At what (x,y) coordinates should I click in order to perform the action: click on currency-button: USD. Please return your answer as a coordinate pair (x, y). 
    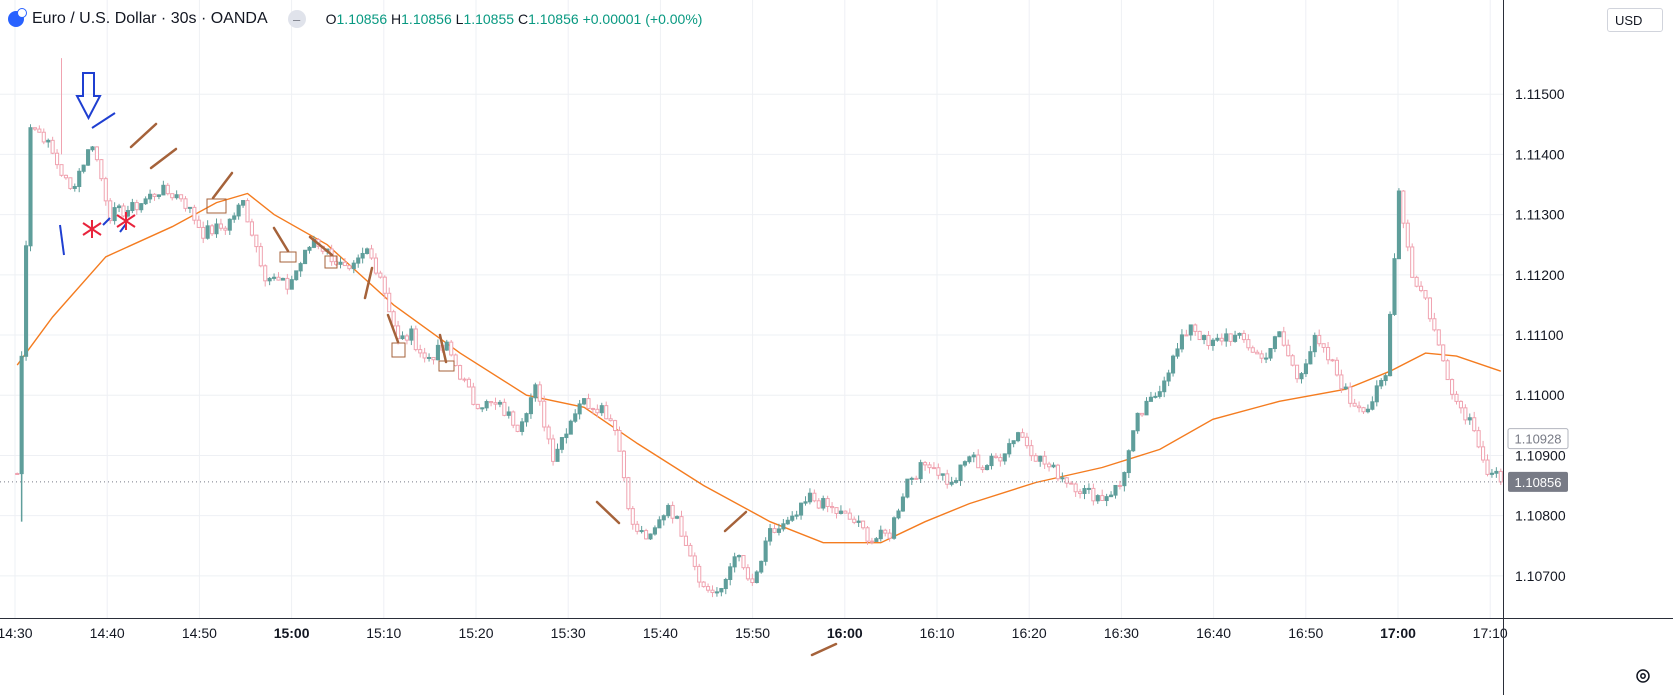
    Looking at the image, I should click on (1635, 20).